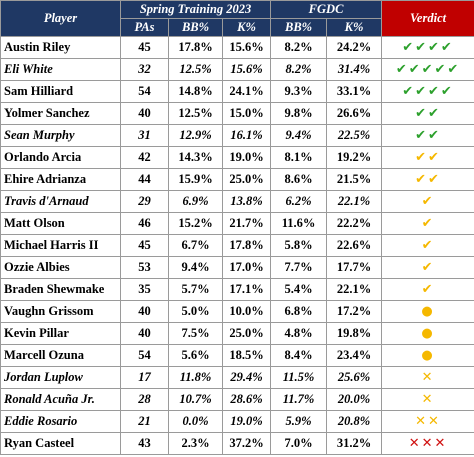 This screenshot has width=474, height=457. What do you see at coordinates (246, 267) in the screenshot?
I see `stat-cell: 17.0%` at bounding box center [246, 267].